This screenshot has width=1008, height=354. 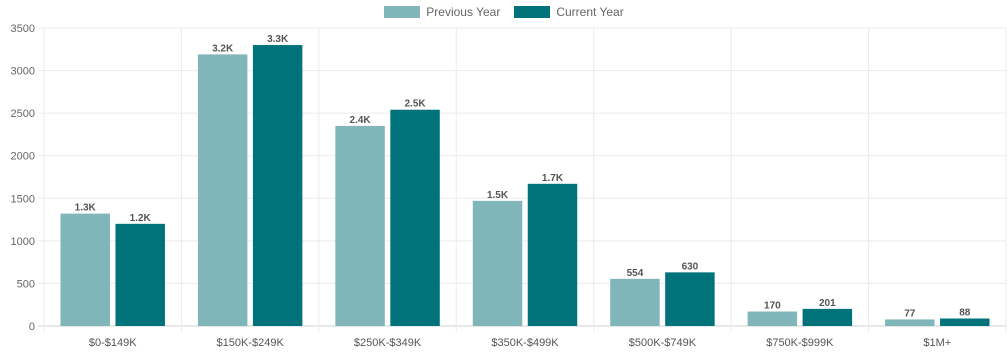 What do you see at coordinates (965, 313) in the screenshot?
I see `data-label: 88` at bounding box center [965, 313].